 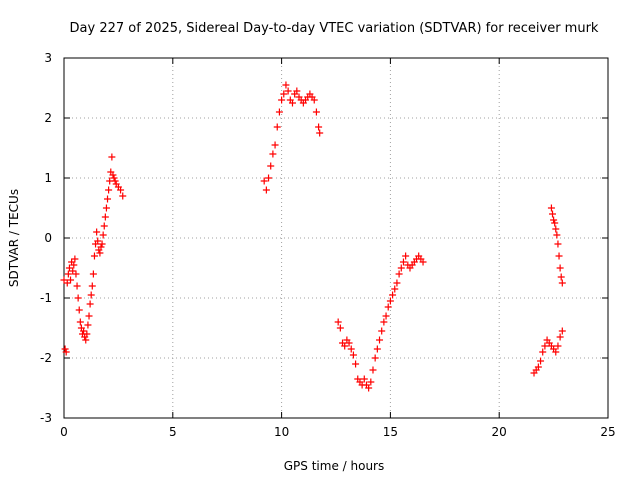 What do you see at coordinates (14, 238) in the screenshot?
I see `y-axis-label: SDTVAR / TECUs` at bounding box center [14, 238].